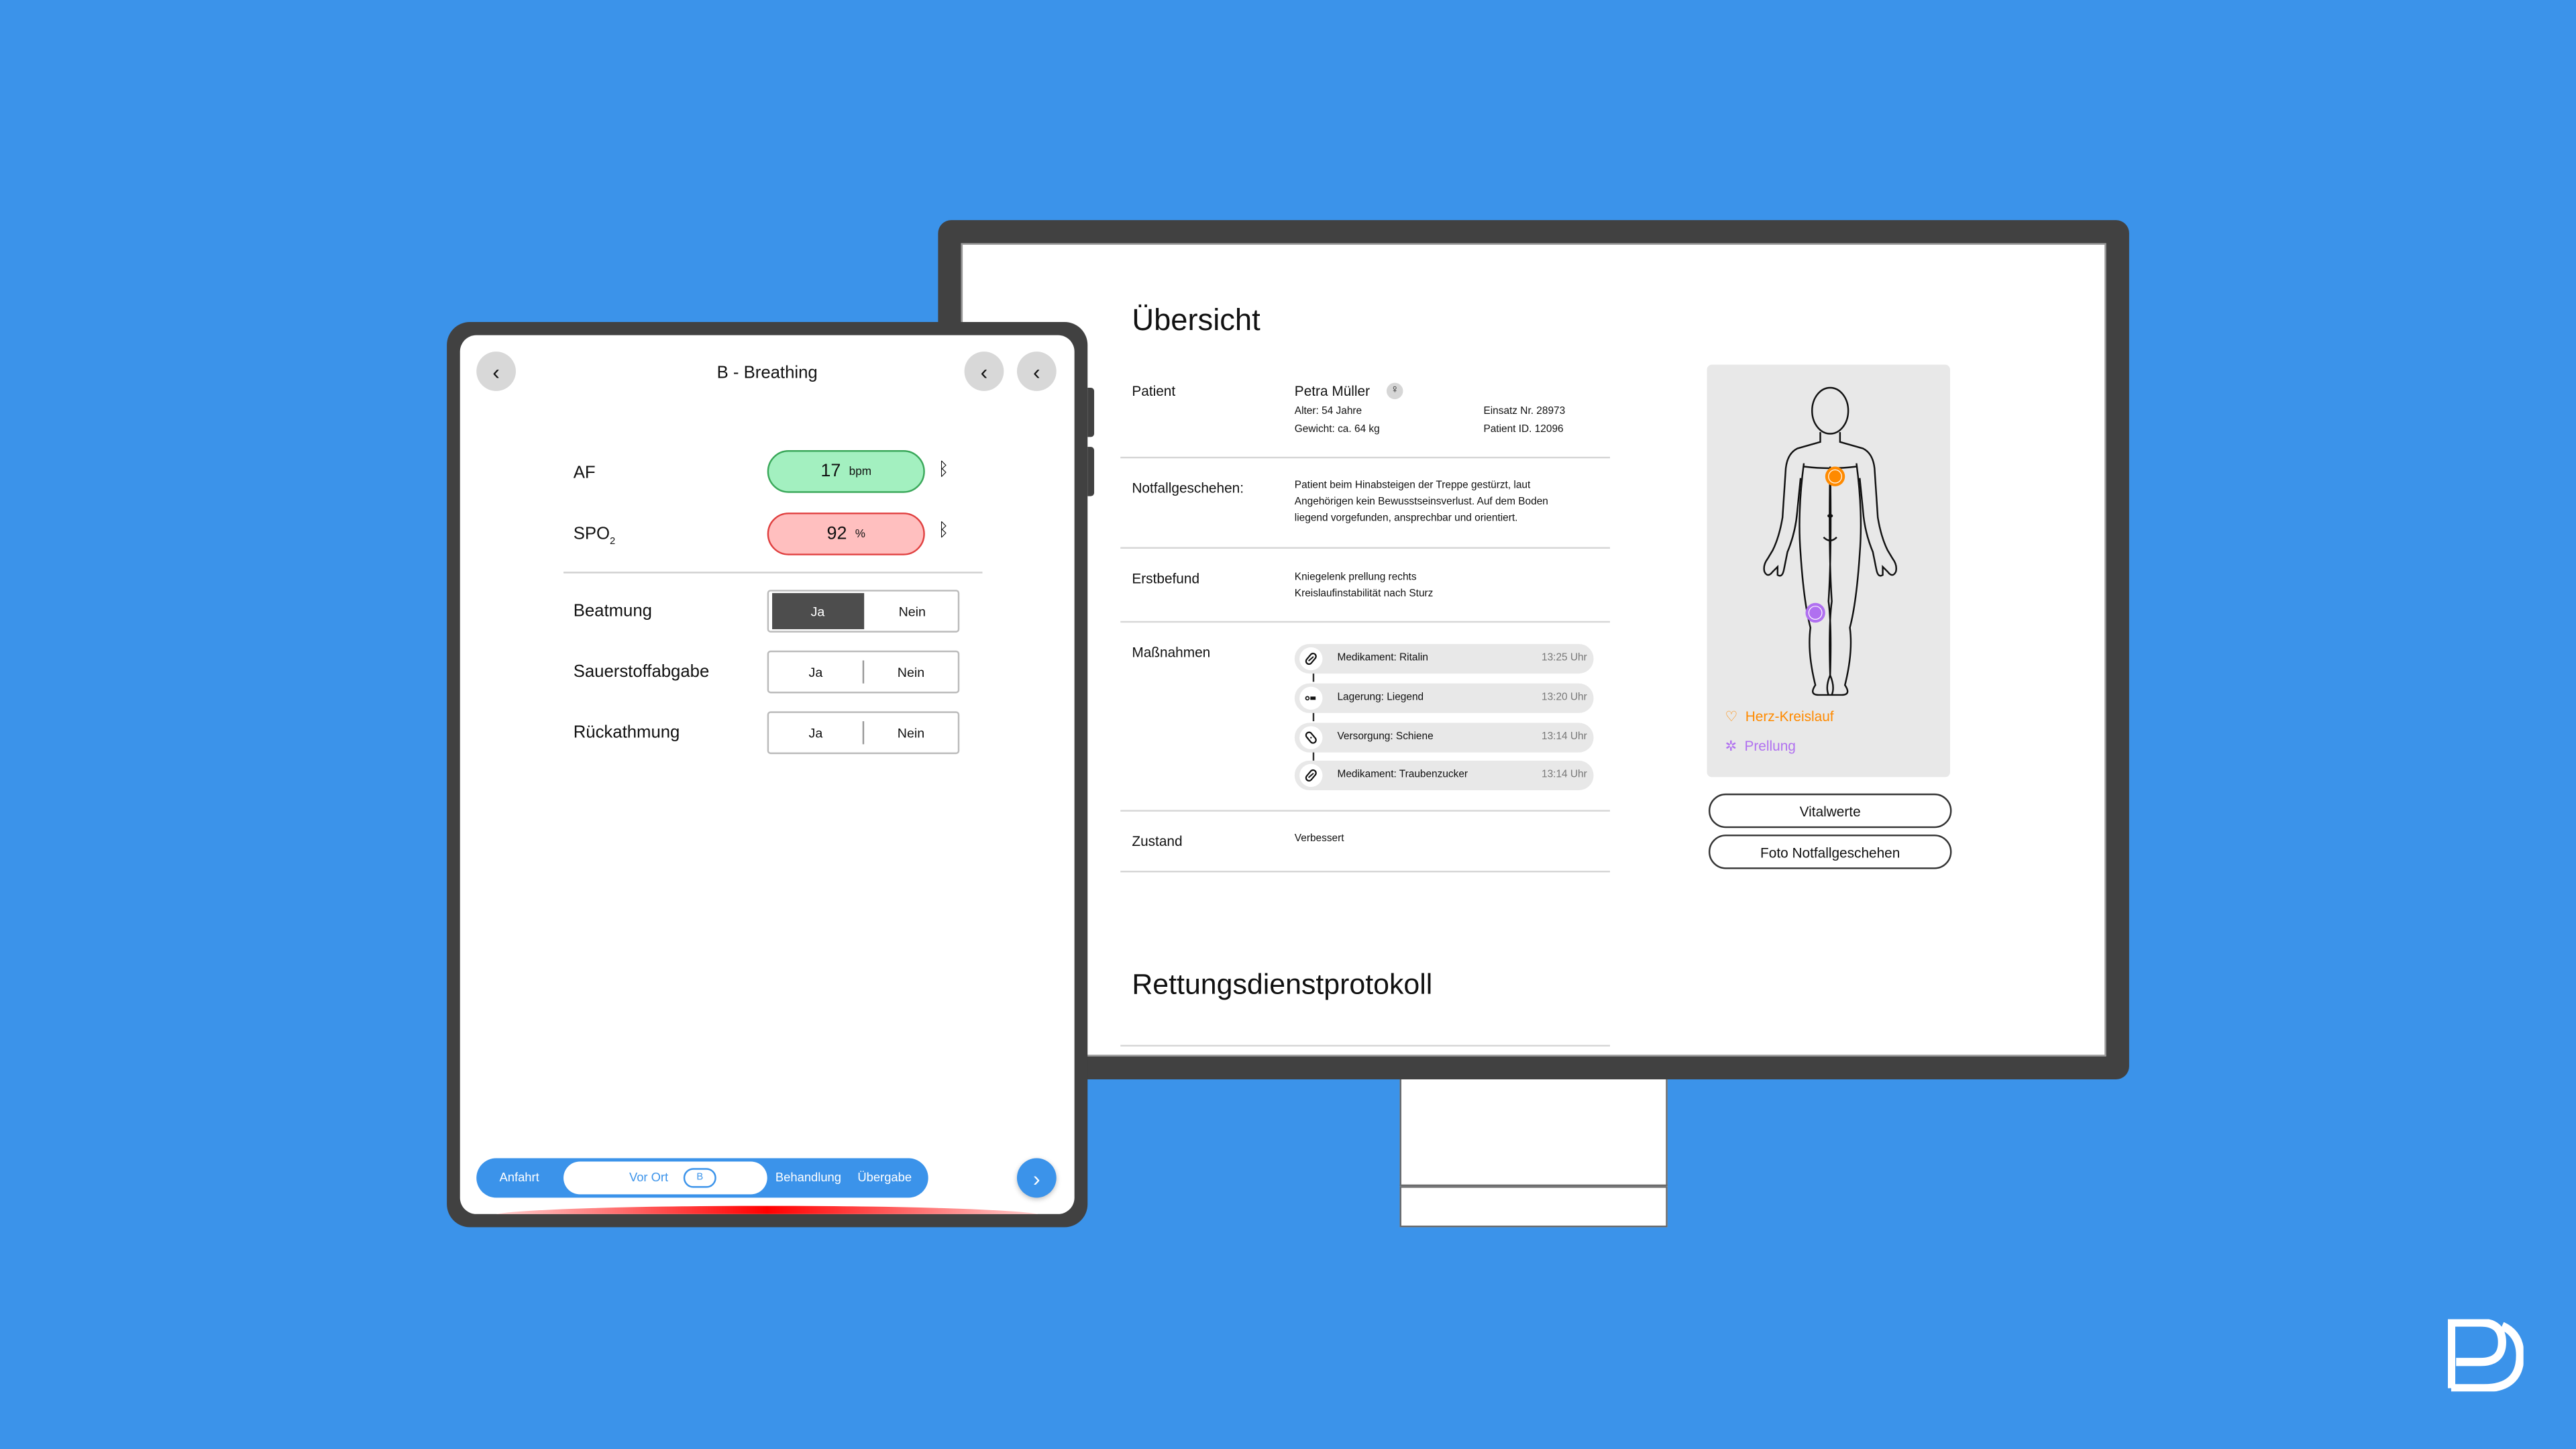 The height and width of the screenshot is (1449, 2576). I want to click on measure-item: Versorgung: Schiene 13:14 Uhr, so click(1444, 737).